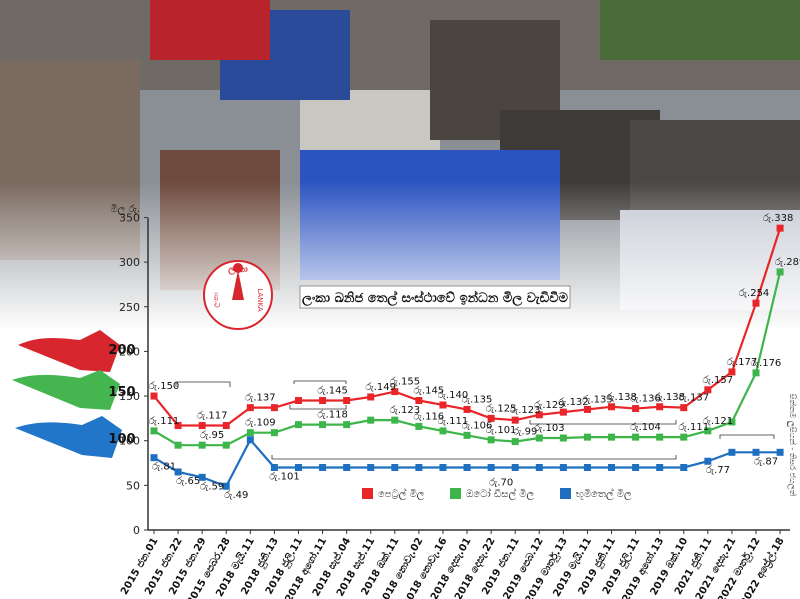  Describe the element at coordinates (501, 408) in the screenshot. I see `data-label-petrol: රු.125` at that location.